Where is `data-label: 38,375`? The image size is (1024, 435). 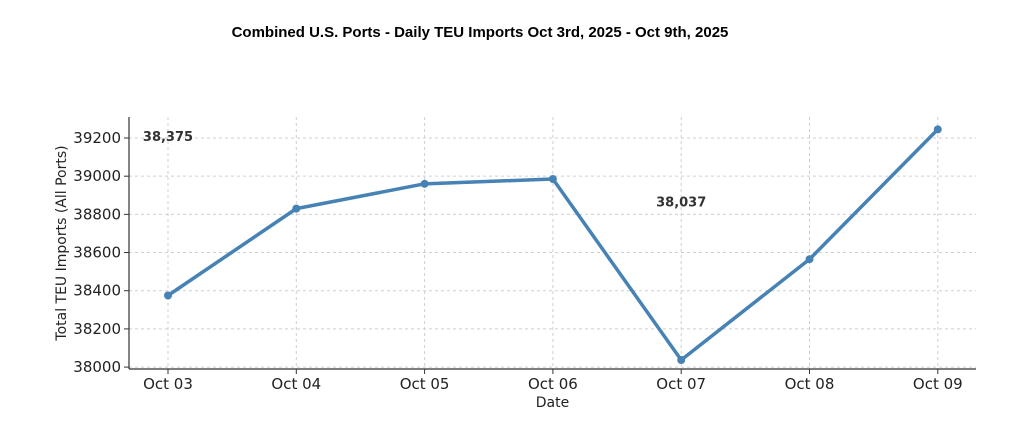 data-label: 38,375 is located at coordinates (168, 137).